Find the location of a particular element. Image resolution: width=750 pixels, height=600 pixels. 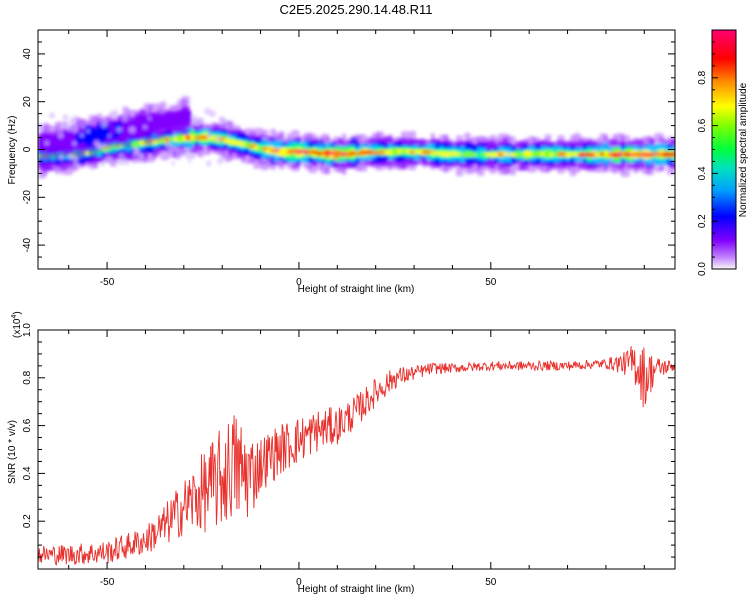

colorbar-label: Normalized spectral amplitude is located at coordinates (743, 149).